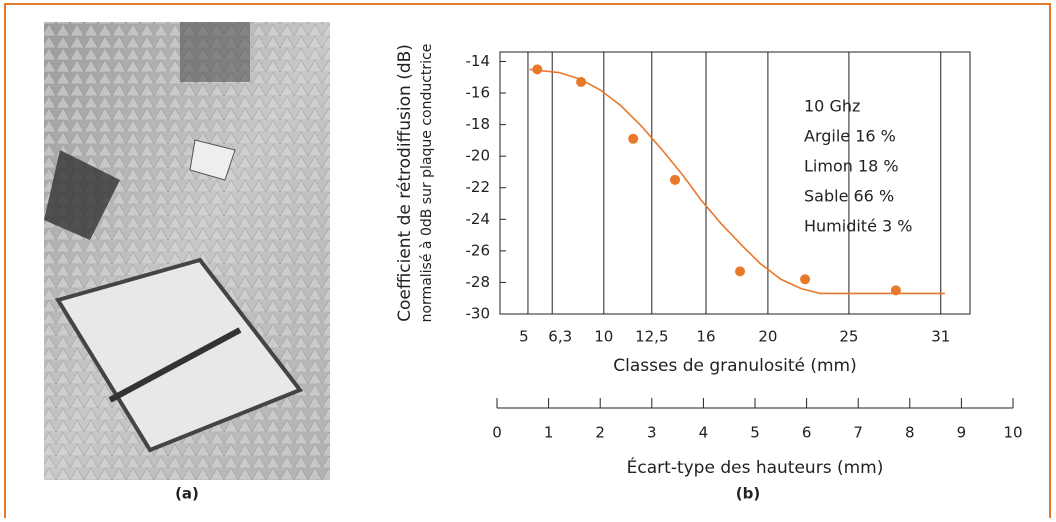  What do you see at coordinates (478, 187) in the screenshot?
I see `y-tick-label: -22` at bounding box center [478, 187].